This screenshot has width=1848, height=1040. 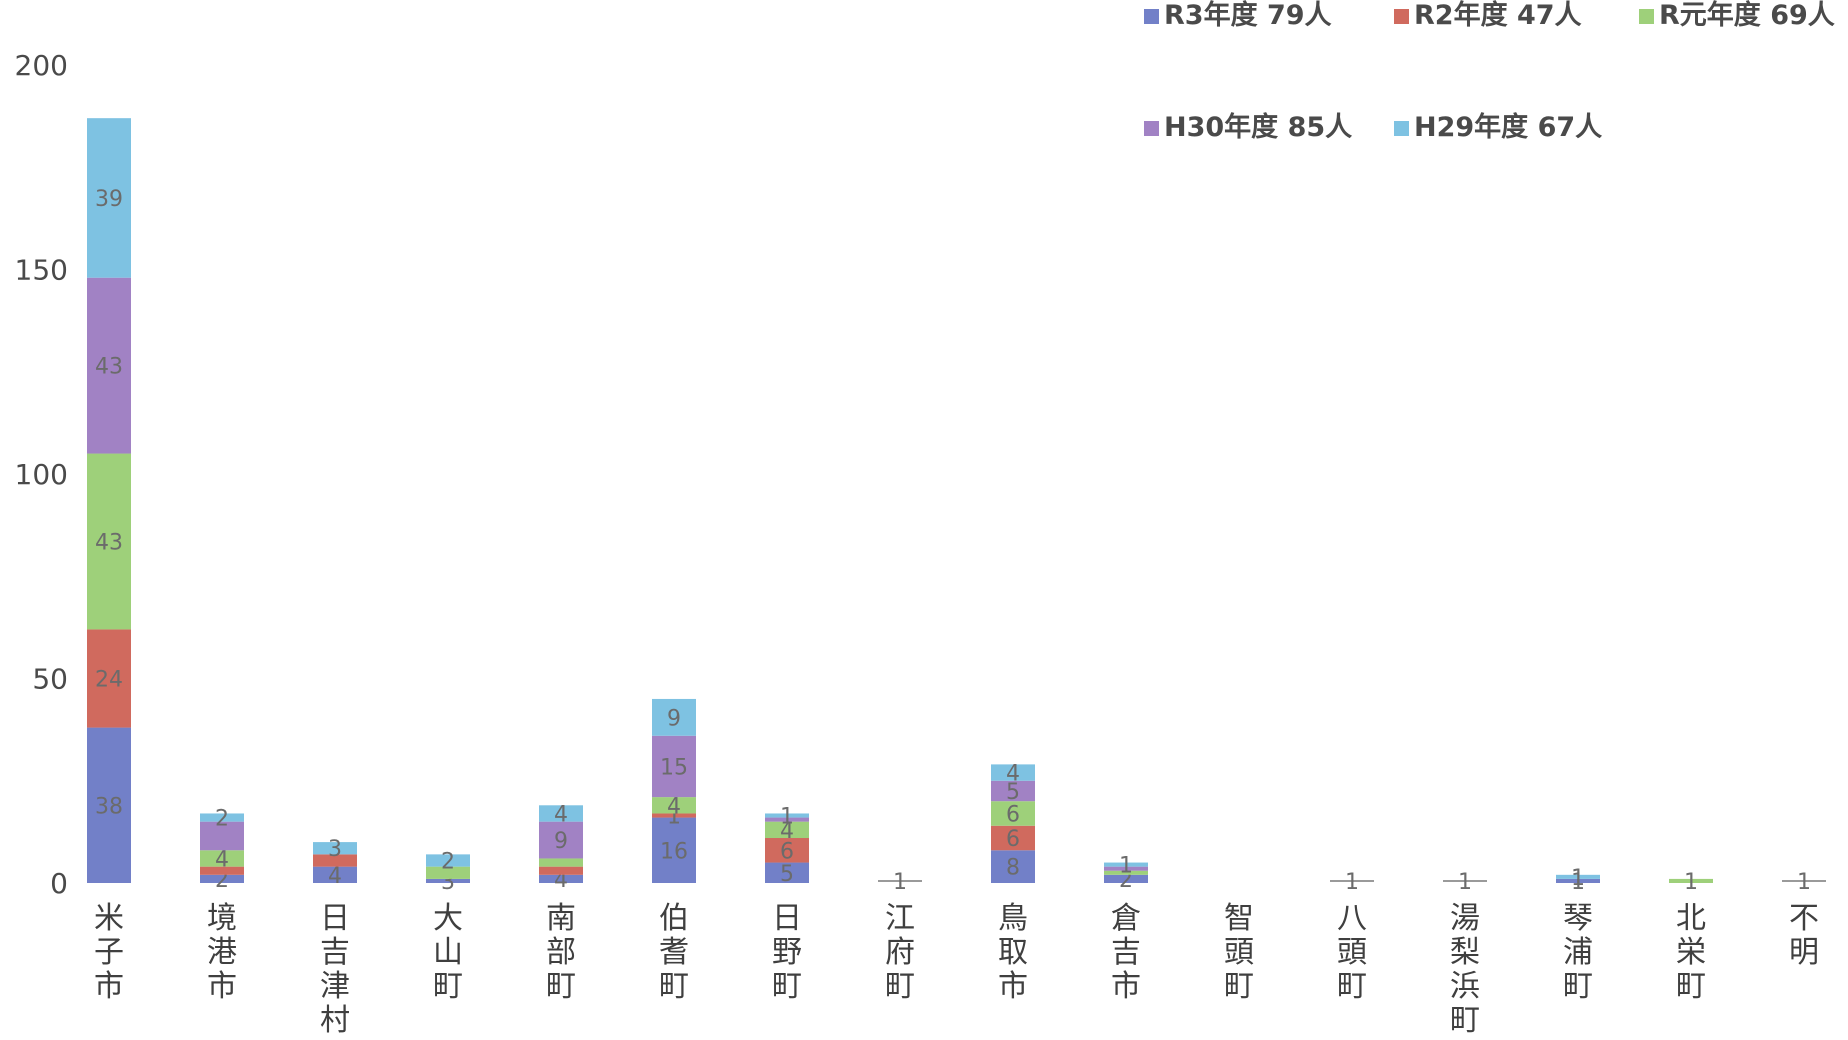 I want to click on segment-value-label: 24, so click(x=109, y=680).